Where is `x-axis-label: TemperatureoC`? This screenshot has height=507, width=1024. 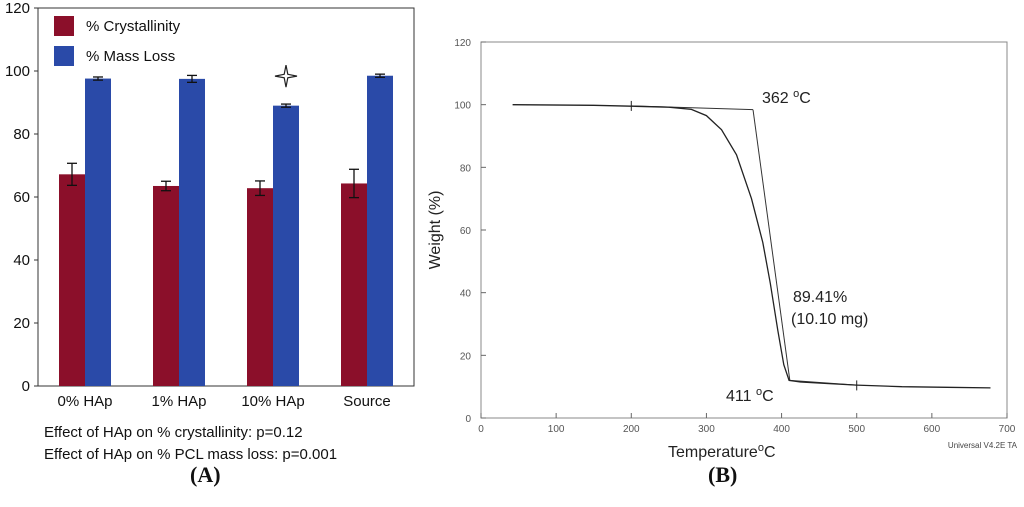
x-axis-label: TemperatureoC is located at coordinates (722, 451).